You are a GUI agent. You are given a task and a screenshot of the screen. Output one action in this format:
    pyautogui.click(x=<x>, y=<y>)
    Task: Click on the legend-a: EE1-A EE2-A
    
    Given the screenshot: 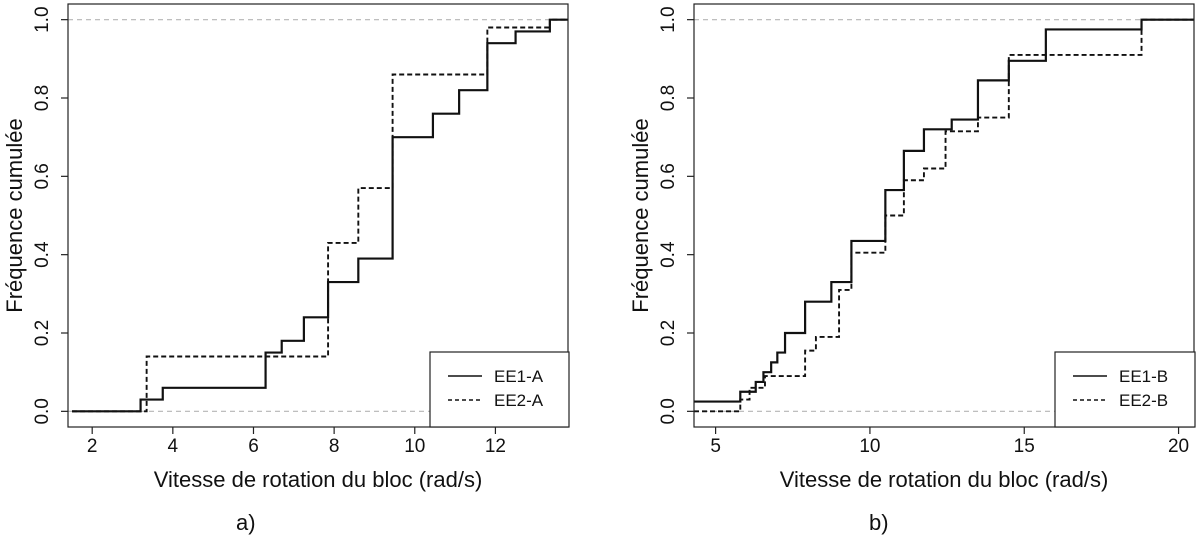 What is the action you would take?
    pyautogui.click(x=499, y=389)
    